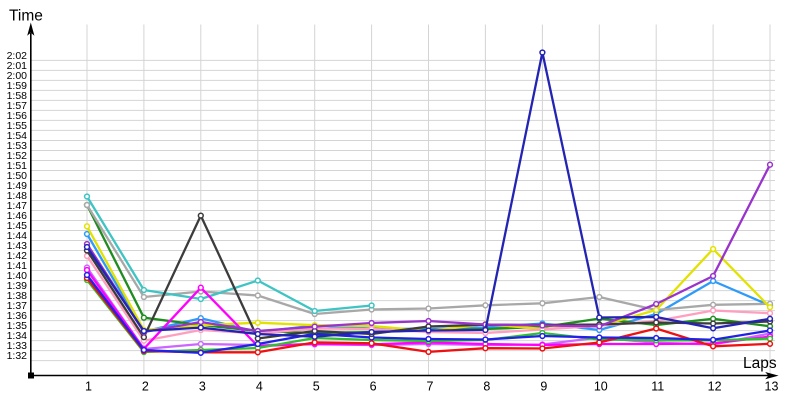  What do you see at coordinates (202, 387) in the screenshot?
I see `svg-text: 3` at bounding box center [202, 387].